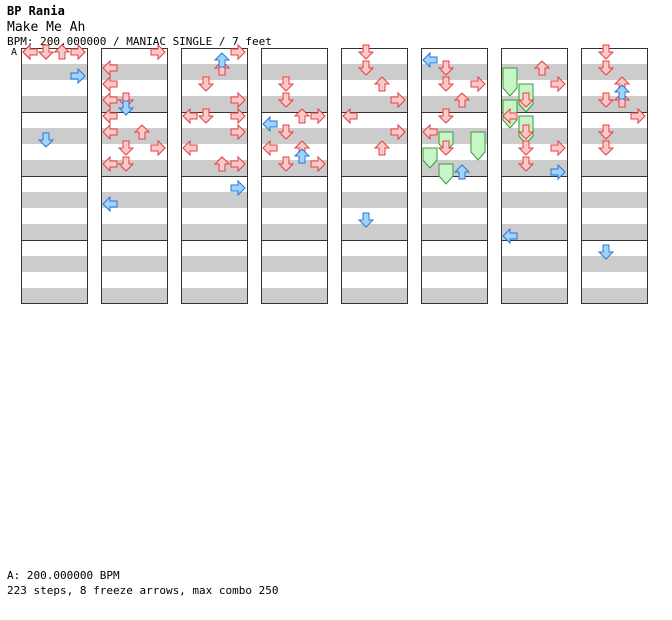 This screenshot has width=672, height=620. Describe the element at coordinates (78, 76) in the screenshot. I see `quarter-arrow-right-icon` at that location.